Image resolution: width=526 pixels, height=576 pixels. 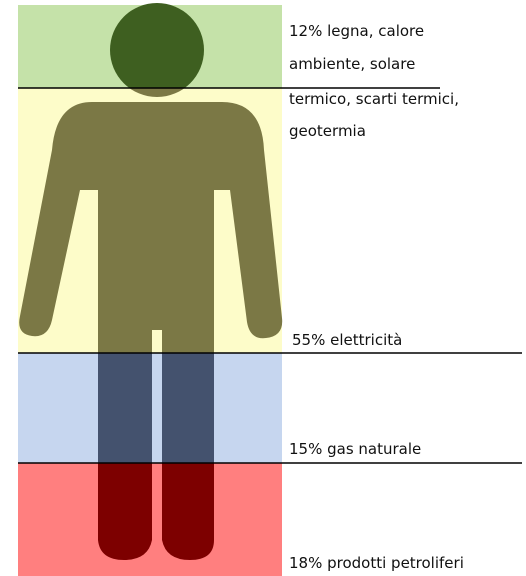 What do you see at coordinates (352, 64) in the screenshot?
I see `label-line: ambiente, solare` at bounding box center [352, 64].